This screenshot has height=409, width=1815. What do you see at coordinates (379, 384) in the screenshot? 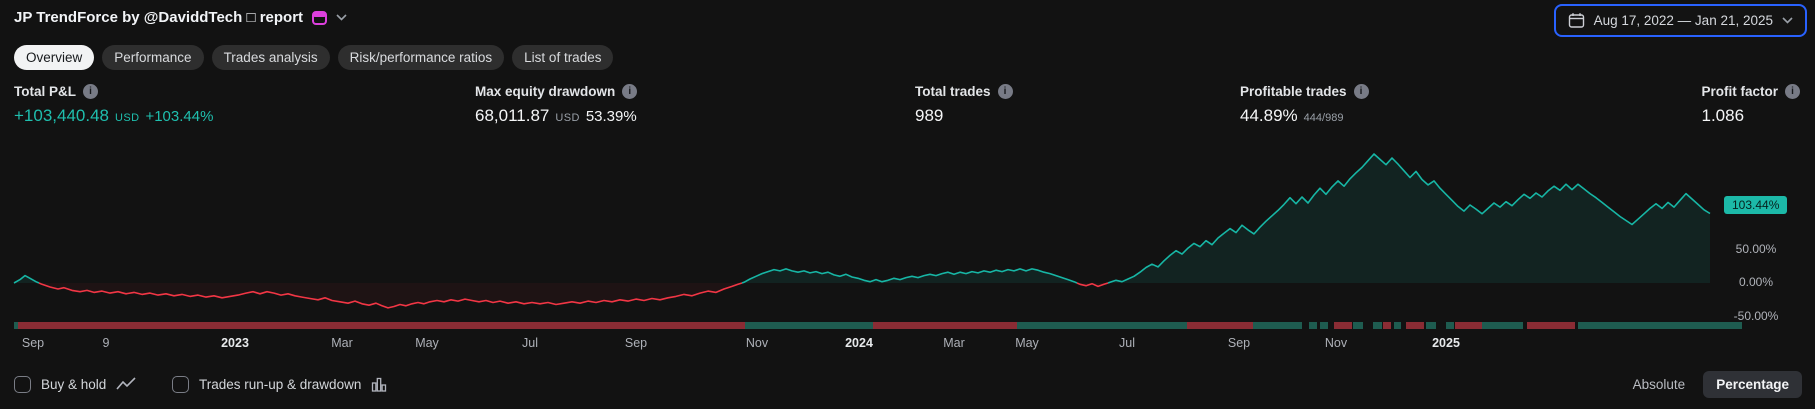
I see `bar-chart-icon` at bounding box center [379, 384].